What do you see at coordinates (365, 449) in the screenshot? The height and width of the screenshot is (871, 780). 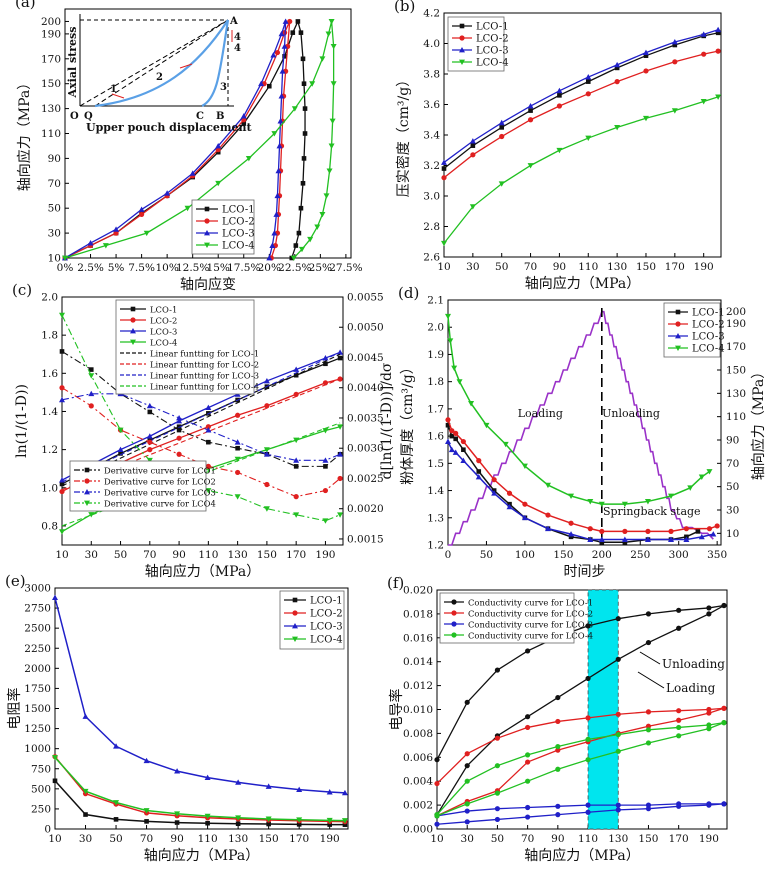 I see `y2-tick-label: 0.0030` at bounding box center [365, 449].